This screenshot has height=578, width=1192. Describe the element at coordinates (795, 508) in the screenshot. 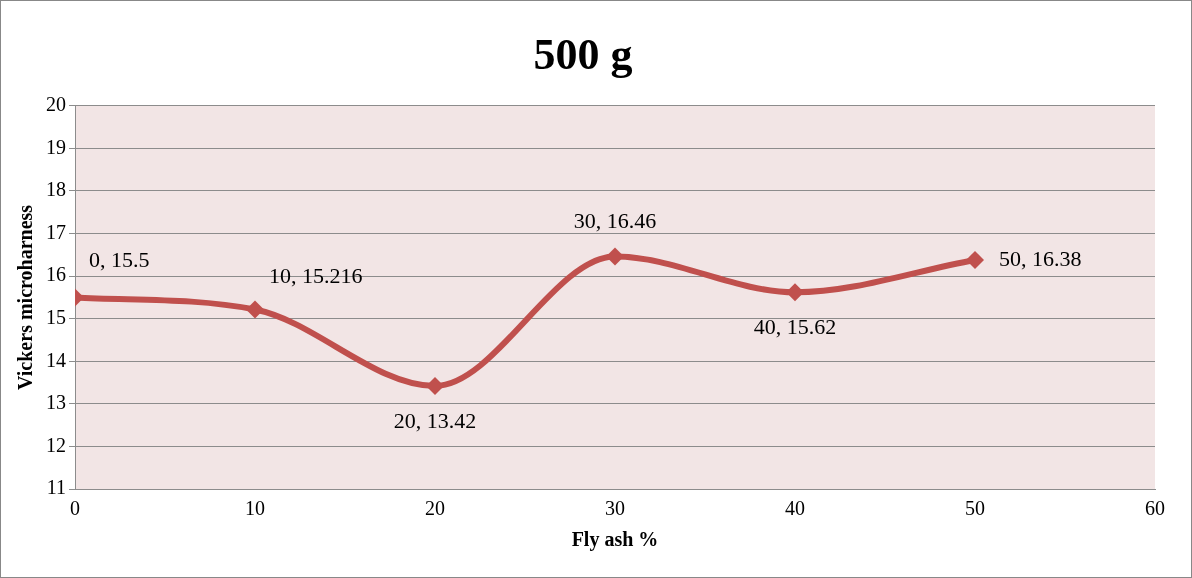

I see `x-tick-label: 40` at that location.